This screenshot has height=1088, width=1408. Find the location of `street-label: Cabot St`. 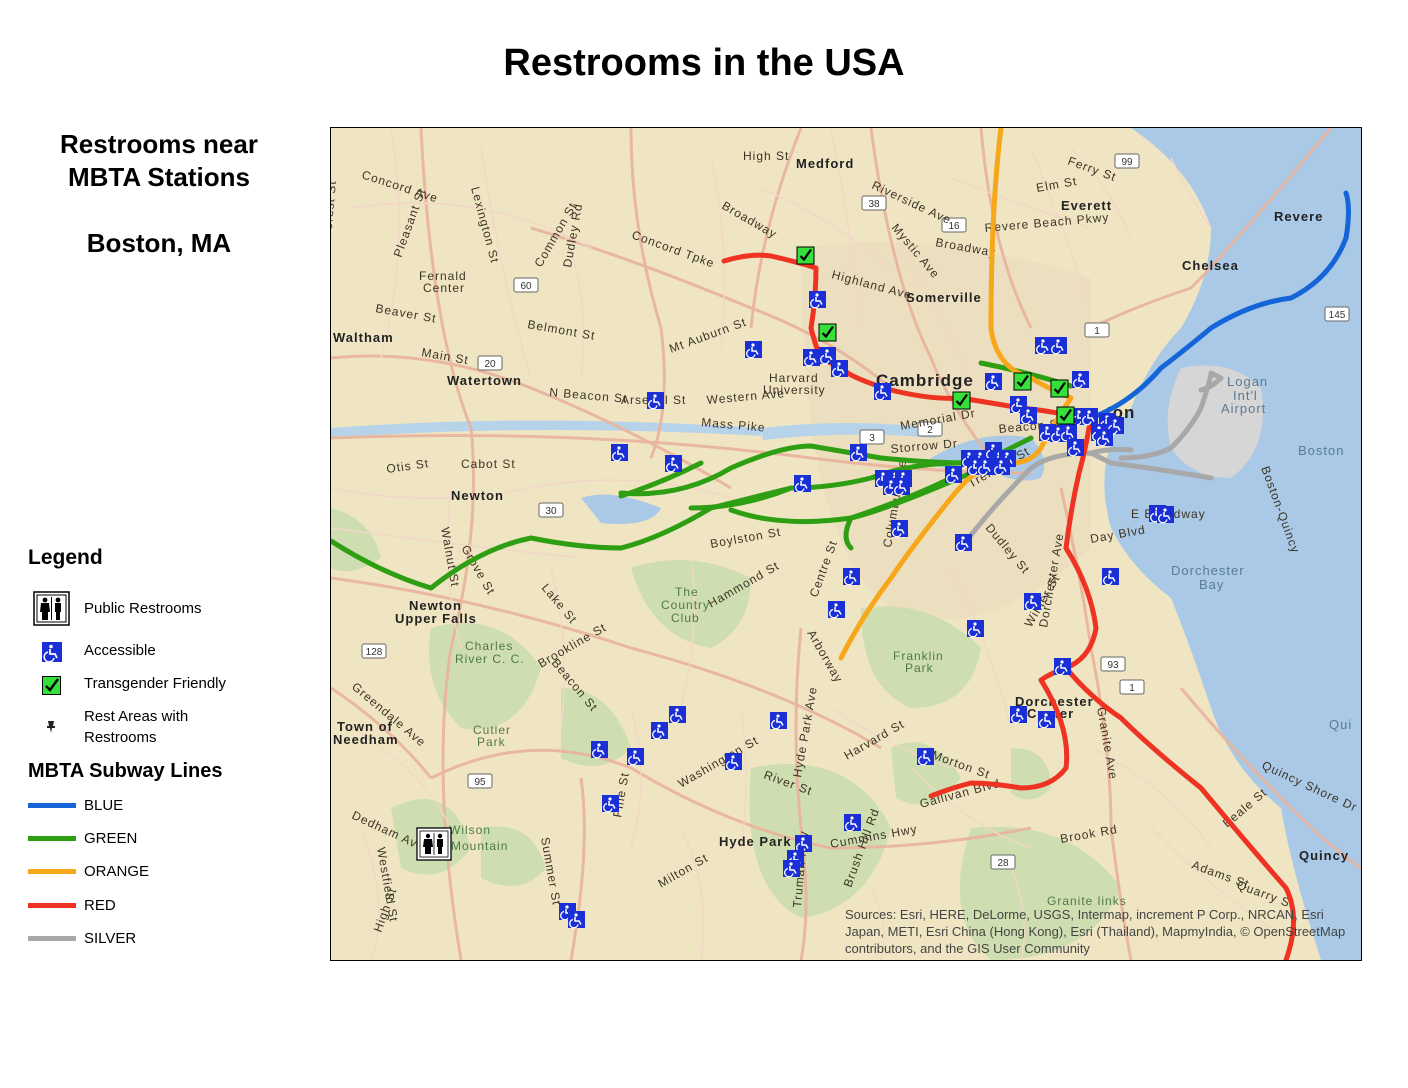

street-label: Cabot St is located at coordinates (488, 464).